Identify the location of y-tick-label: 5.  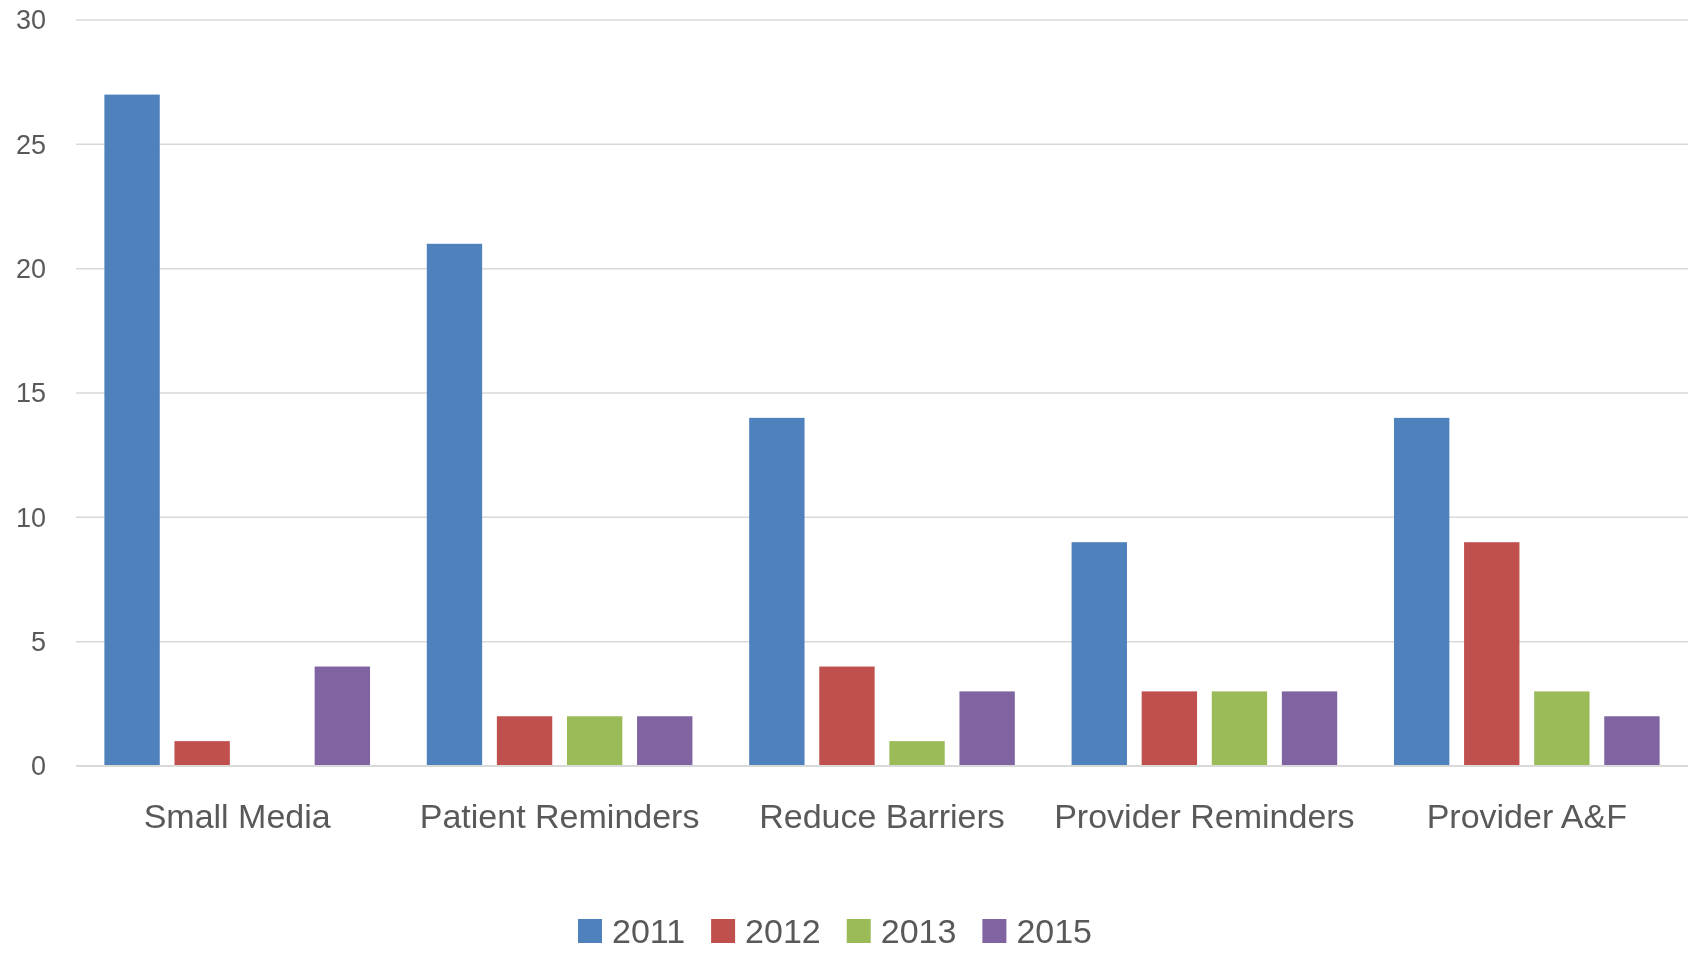
(38, 642).